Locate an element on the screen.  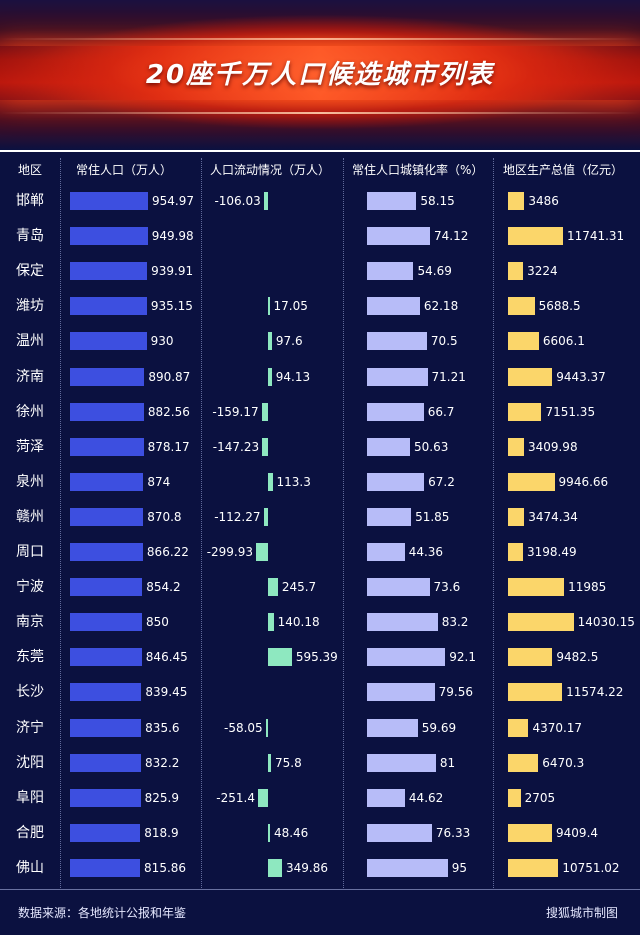
population-value: 846.45 is located at coordinates (166, 657).